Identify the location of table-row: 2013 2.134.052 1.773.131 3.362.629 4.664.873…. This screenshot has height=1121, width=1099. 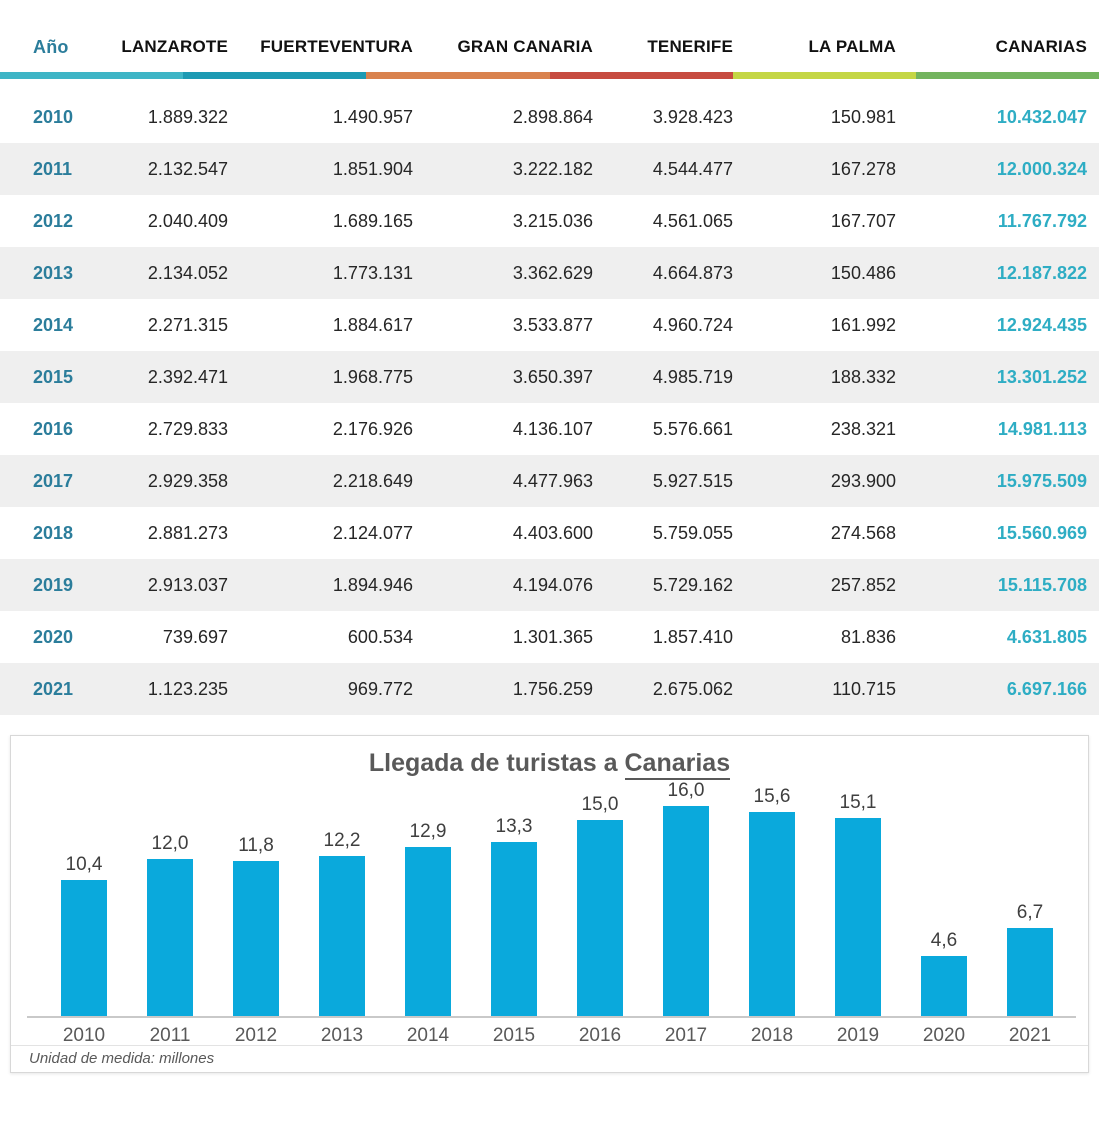
(549, 273).